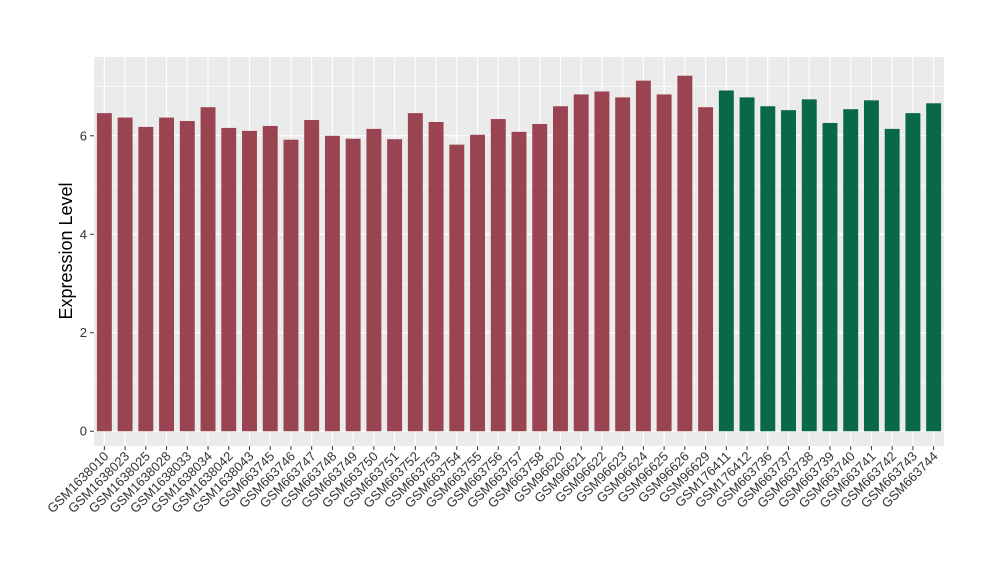 The height and width of the screenshot is (580, 1000). What do you see at coordinates (415, 272) in the screenshot?
I see `bar-GSM663752` at bounding box center [415, 272].